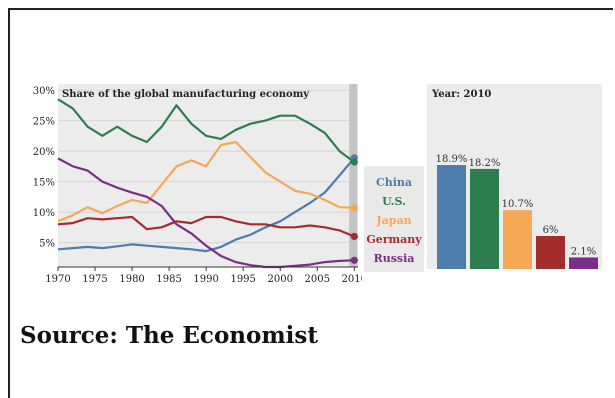  Describe the element at coordinates (451, 217) in the screenshot. I see `bar-china` at that location.